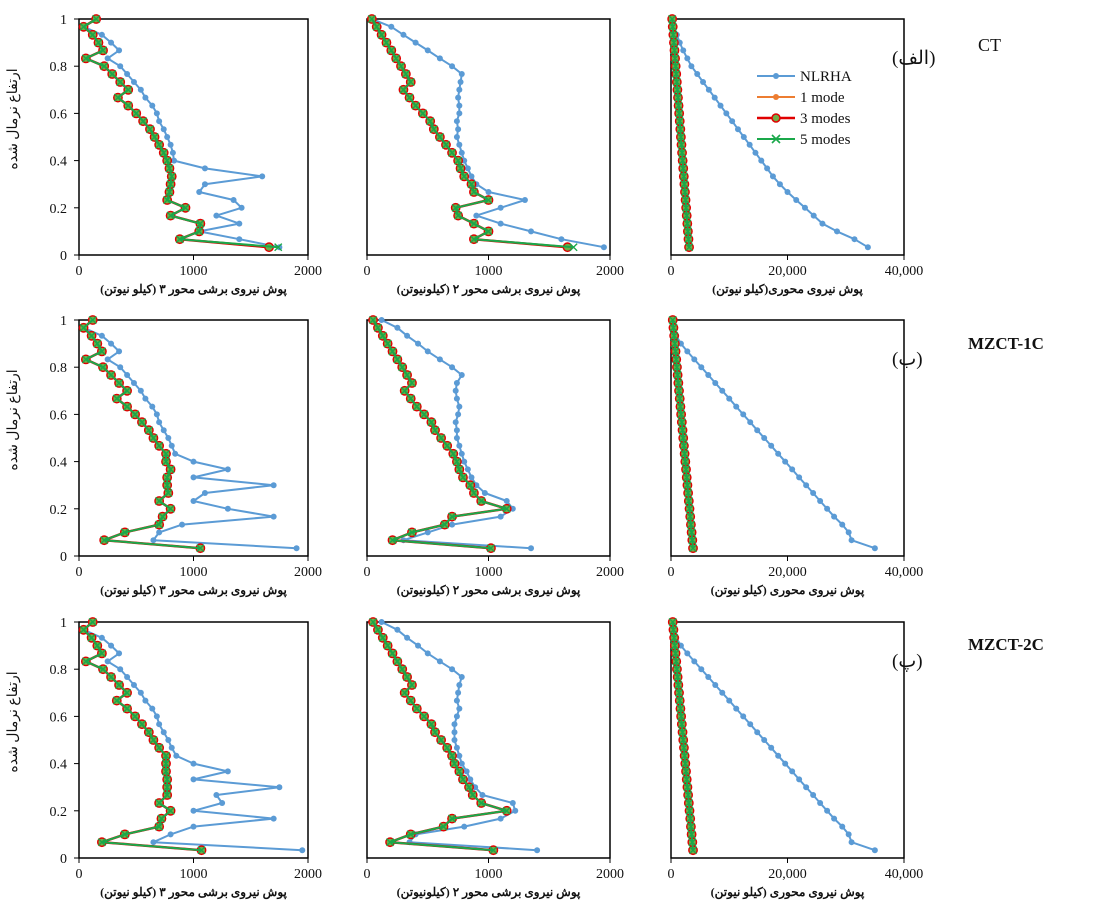 This screenshot has width=1094, height=908. I want to click on y-tick-label: 0.8, so click(59, 67).